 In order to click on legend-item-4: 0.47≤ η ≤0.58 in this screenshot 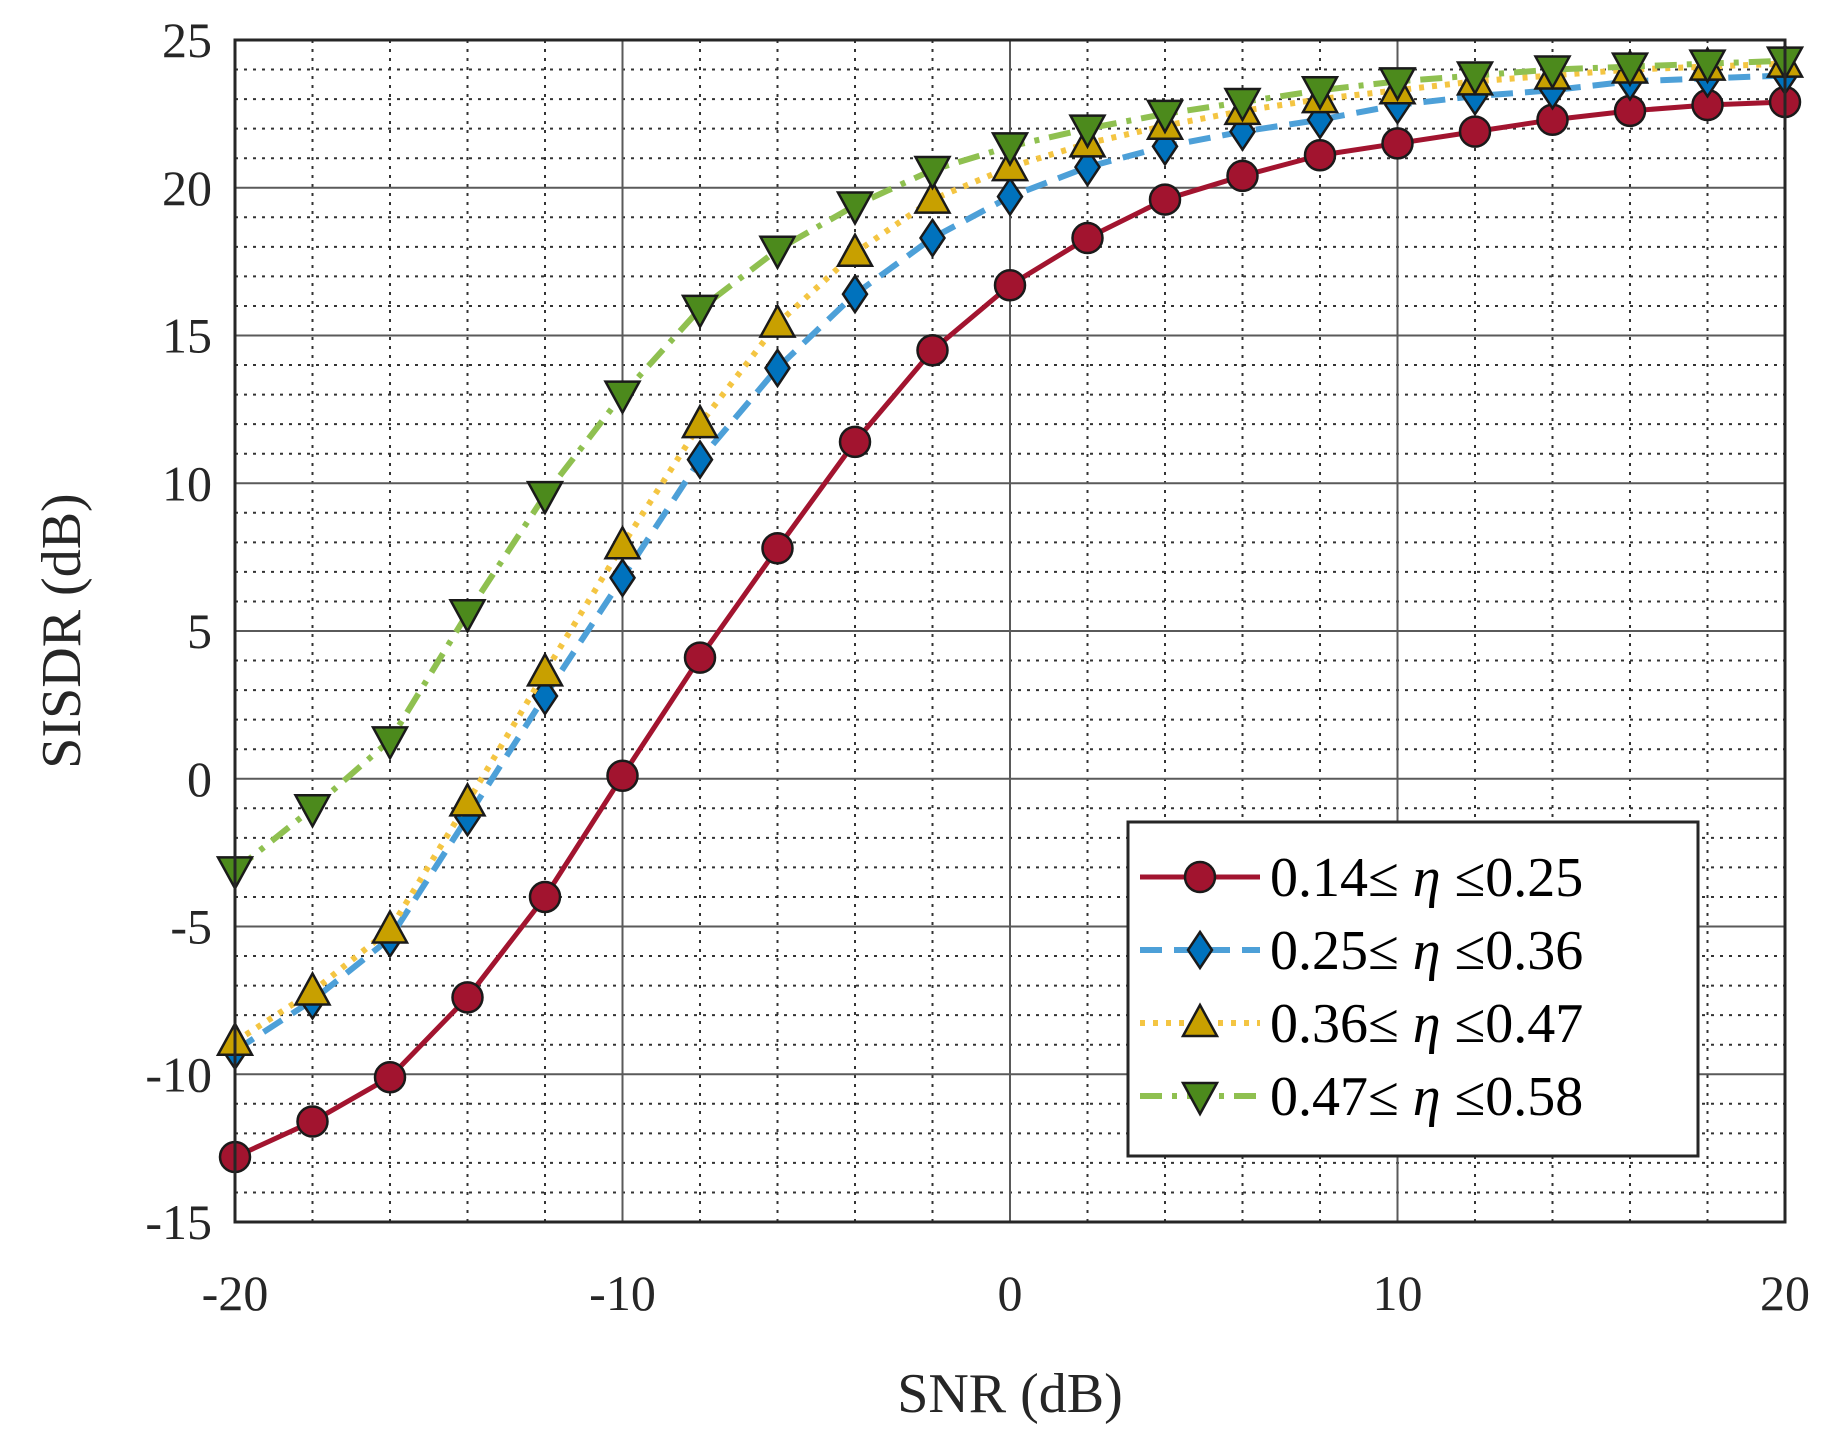, I will do `click(1361, 1097)`.